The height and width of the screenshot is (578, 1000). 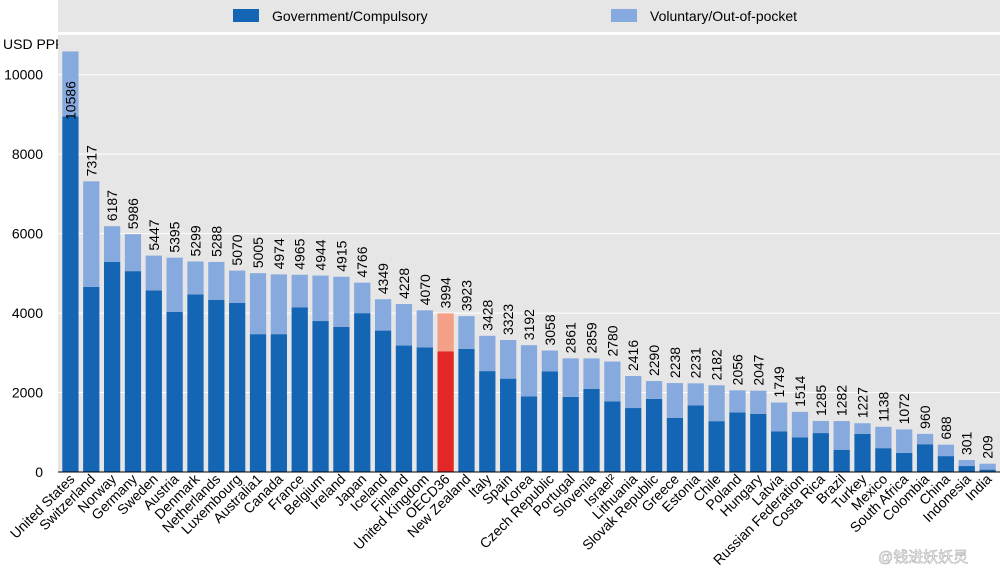 What do you see at coordinates (133, 213) in the screenshot?
I see `bar-value-label: 5986` at bounding box center [133, 213].